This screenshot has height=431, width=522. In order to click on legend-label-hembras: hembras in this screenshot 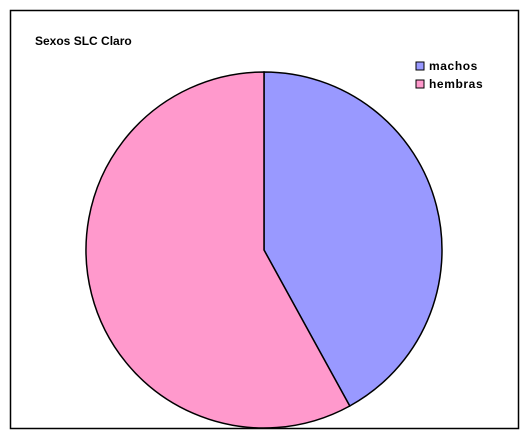, I will do `click(456, 84)`.